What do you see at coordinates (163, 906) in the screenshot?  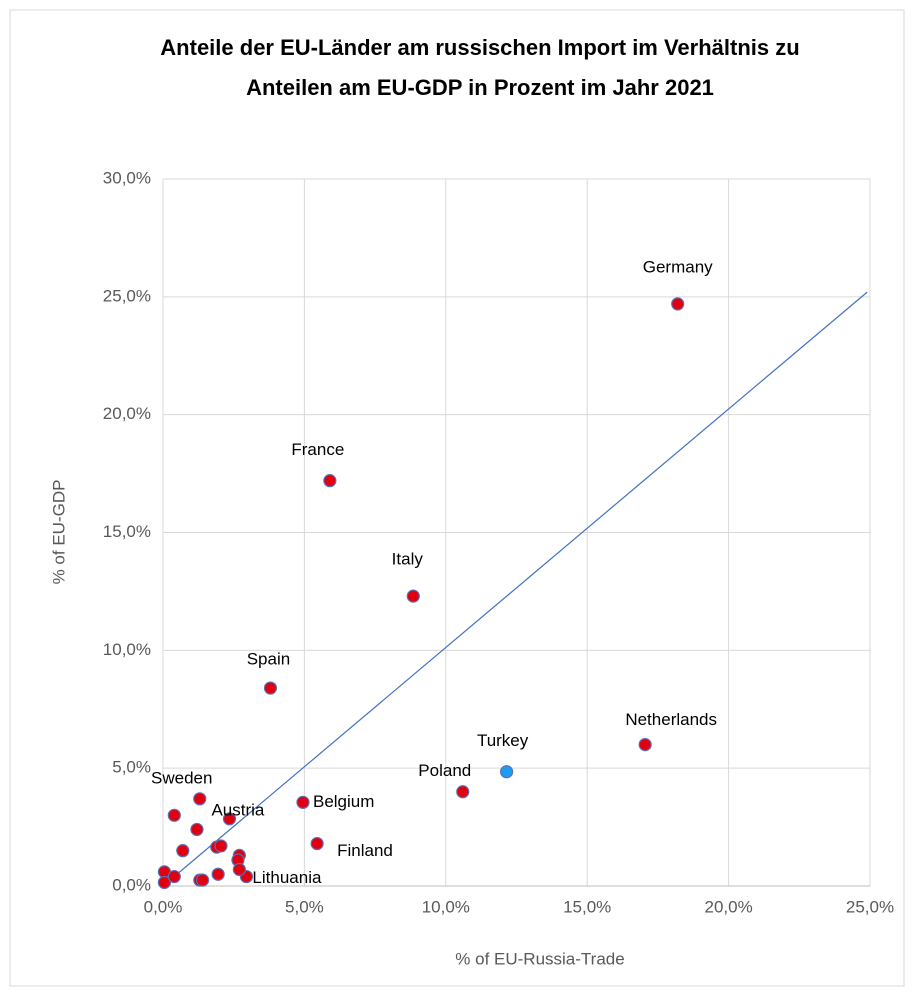 I see `x-tick-label: 0,0%` at bounding box center [163, 906].